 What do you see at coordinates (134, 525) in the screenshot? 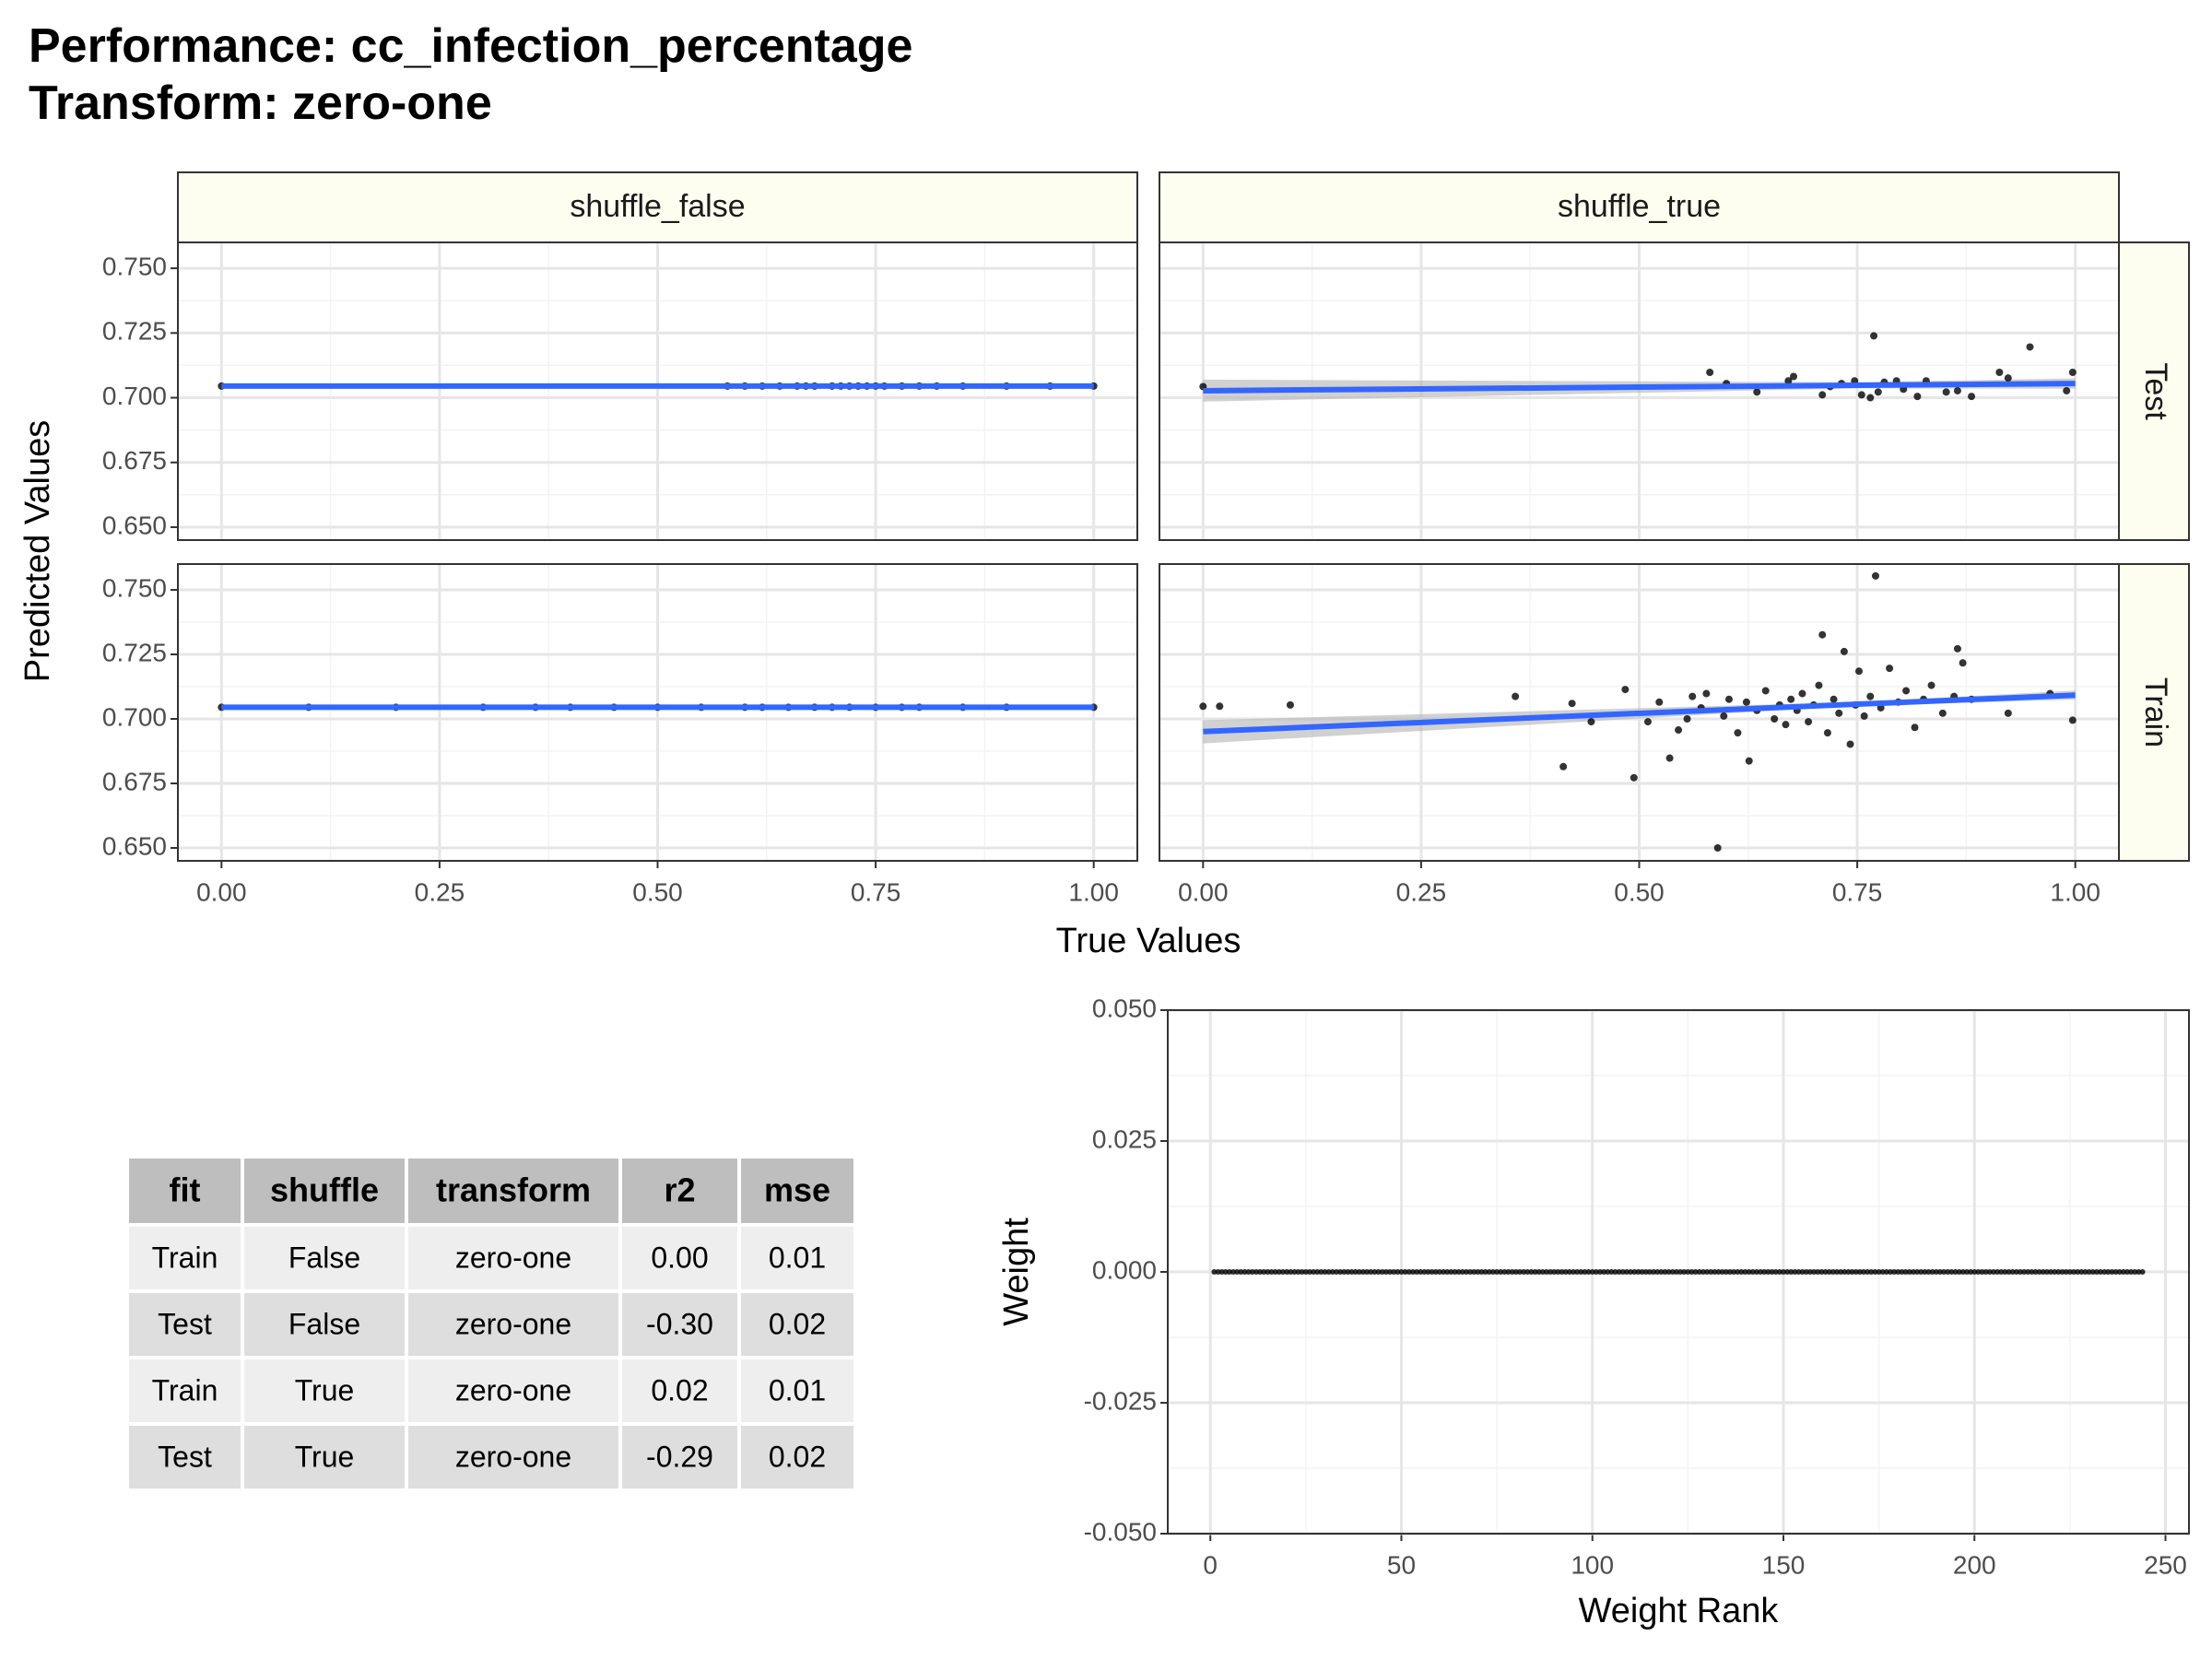
I see `y-tick-label: 0.650` at bounding box center [134, 525].